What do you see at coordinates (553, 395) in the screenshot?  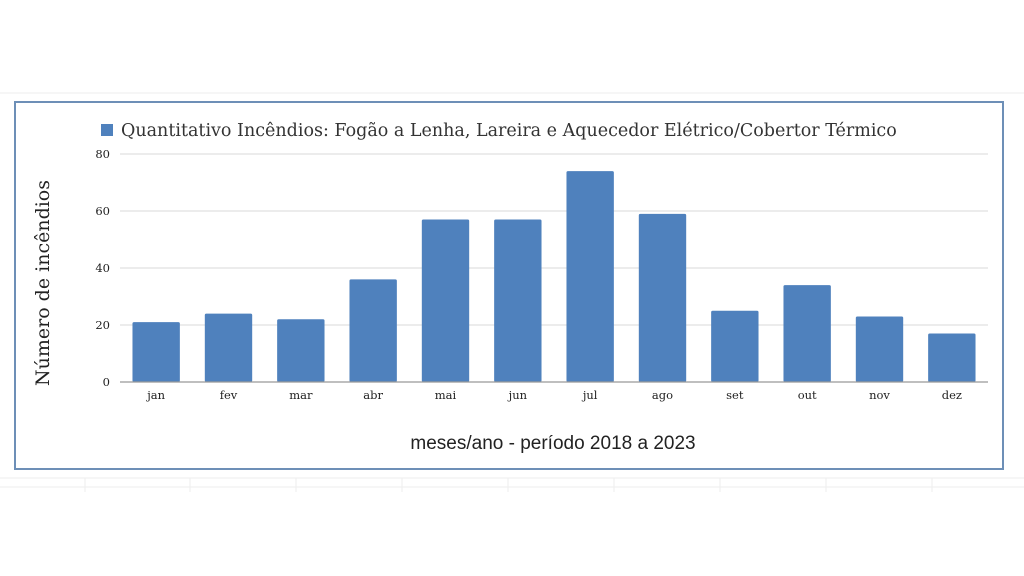 I see `x-tick-labels: jan fev mar abr mai jun jul ago set out nov dez` at bounding box center [553, 395].